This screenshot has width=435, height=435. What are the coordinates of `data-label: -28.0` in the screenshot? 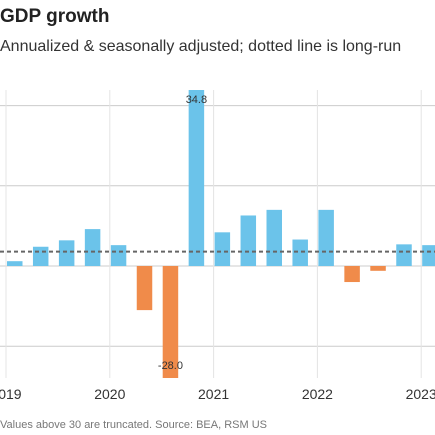 It's located at (170, 366).